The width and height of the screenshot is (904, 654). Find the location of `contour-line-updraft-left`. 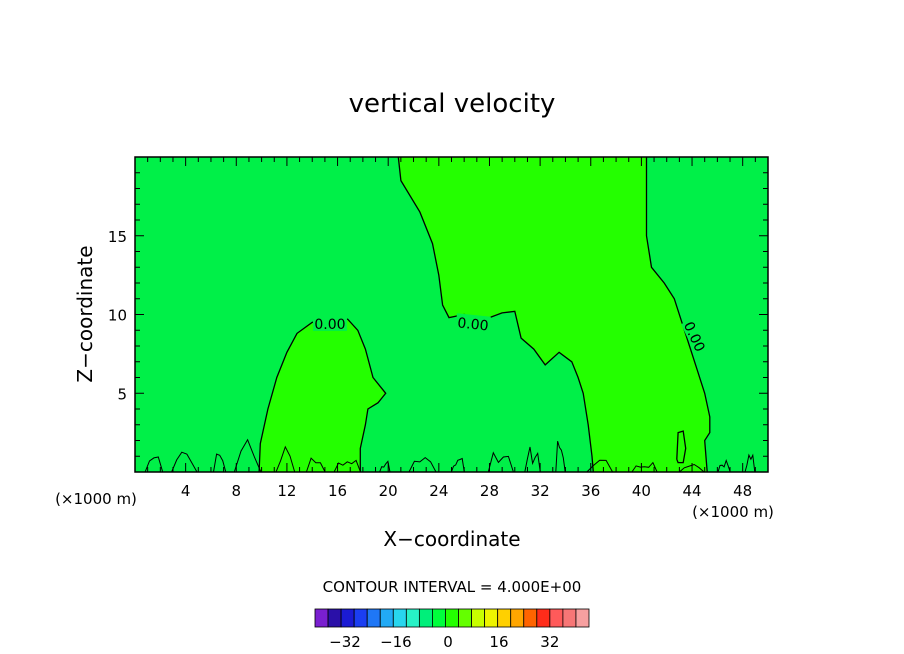

contour-line-updraft-left is located at coordinates (322, 394).